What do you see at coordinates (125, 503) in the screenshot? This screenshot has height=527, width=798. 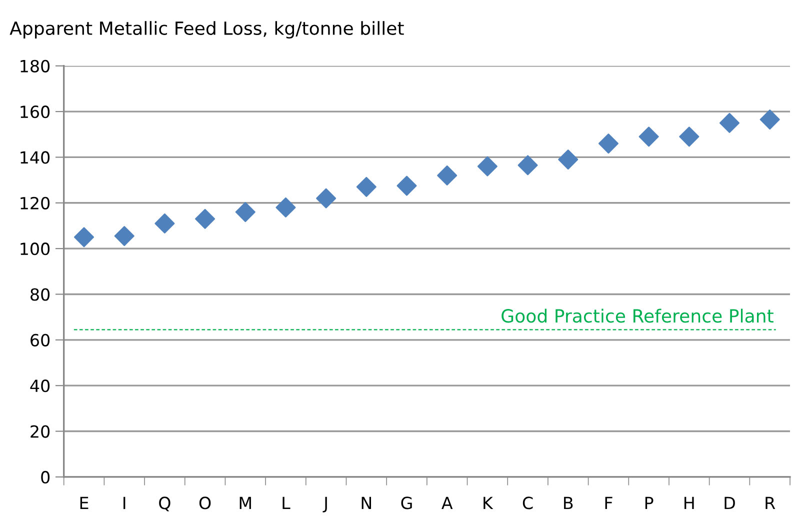 I see `x-tick-label: I` at bounding box center [125, 503].